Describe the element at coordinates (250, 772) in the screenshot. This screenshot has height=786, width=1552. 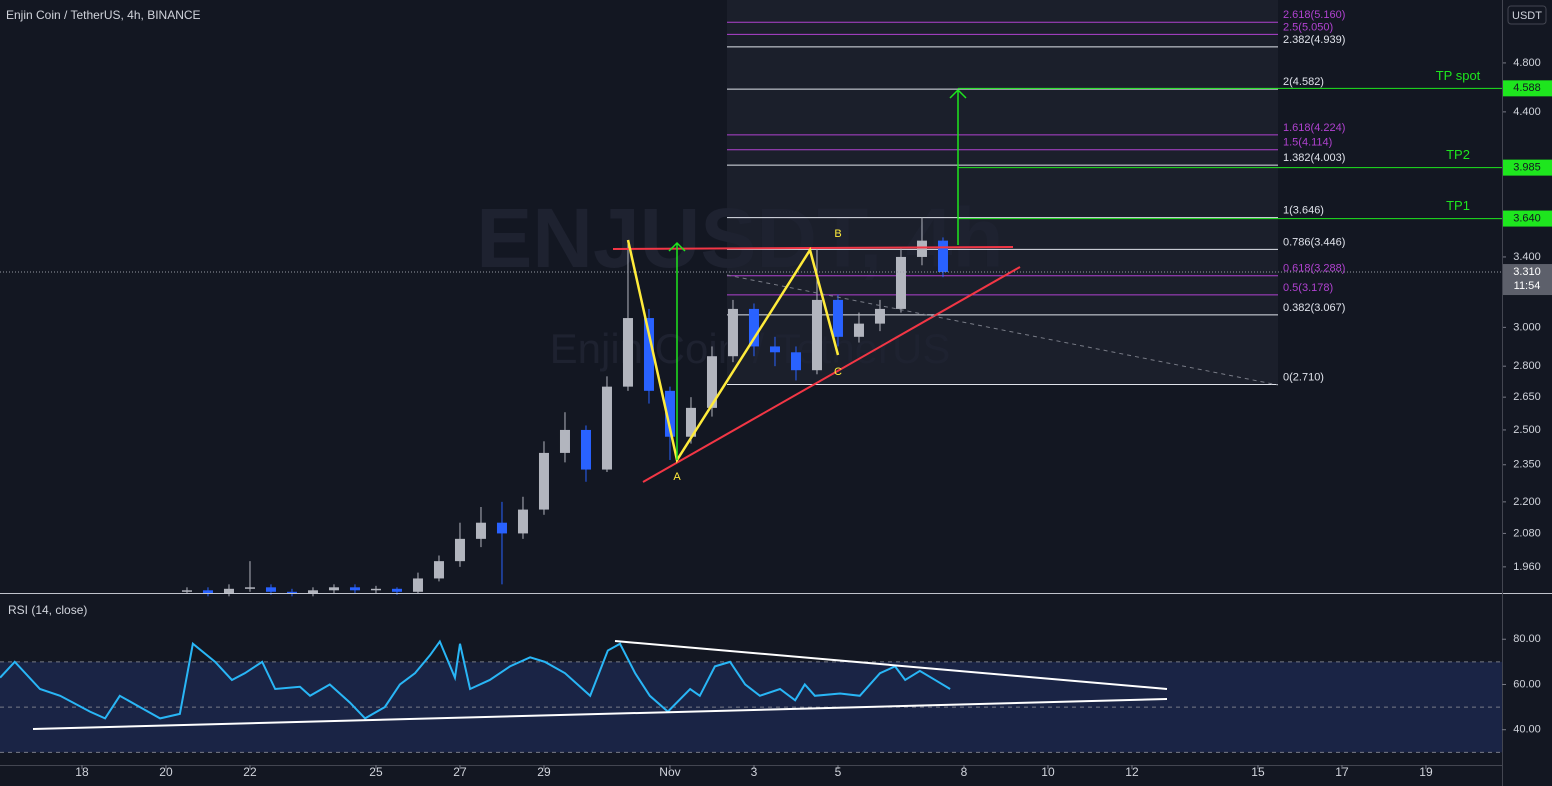
I see `x-tick-label: 22` at that location.